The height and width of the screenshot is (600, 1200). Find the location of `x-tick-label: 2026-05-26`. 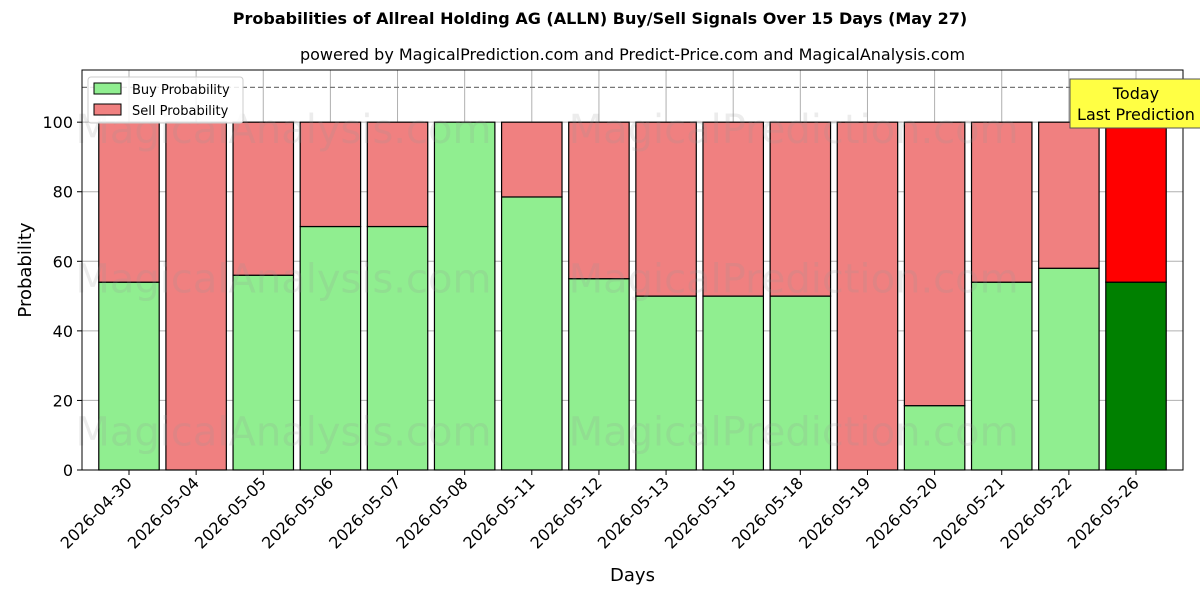

x-tick-label: 2026-05-26 is located at coordinates (1103, 512).